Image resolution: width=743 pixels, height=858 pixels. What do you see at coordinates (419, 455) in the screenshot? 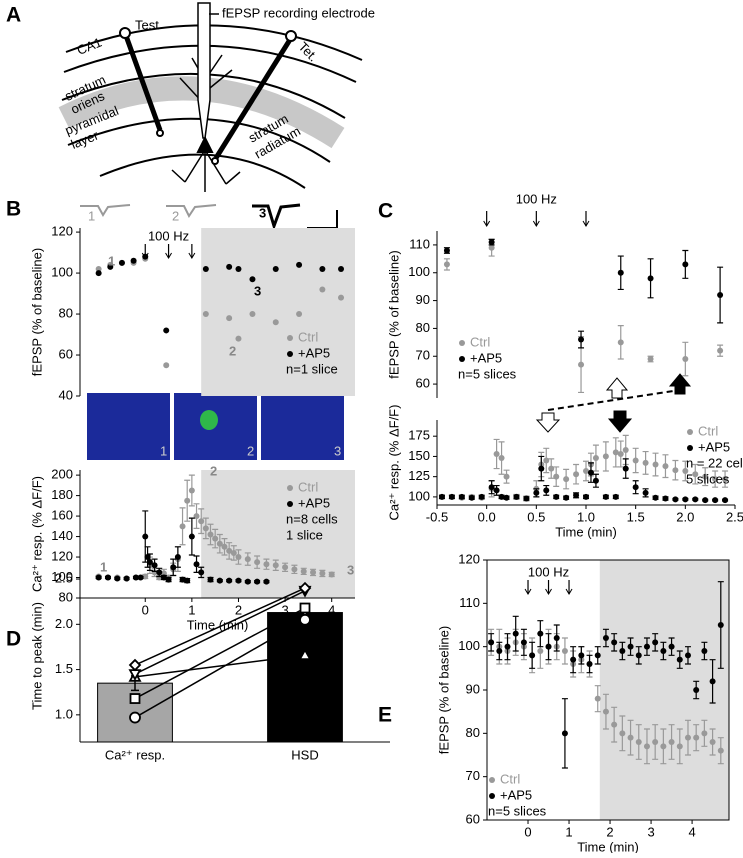
I see `y-tick-label: 150` at bounding box center [419, 455].